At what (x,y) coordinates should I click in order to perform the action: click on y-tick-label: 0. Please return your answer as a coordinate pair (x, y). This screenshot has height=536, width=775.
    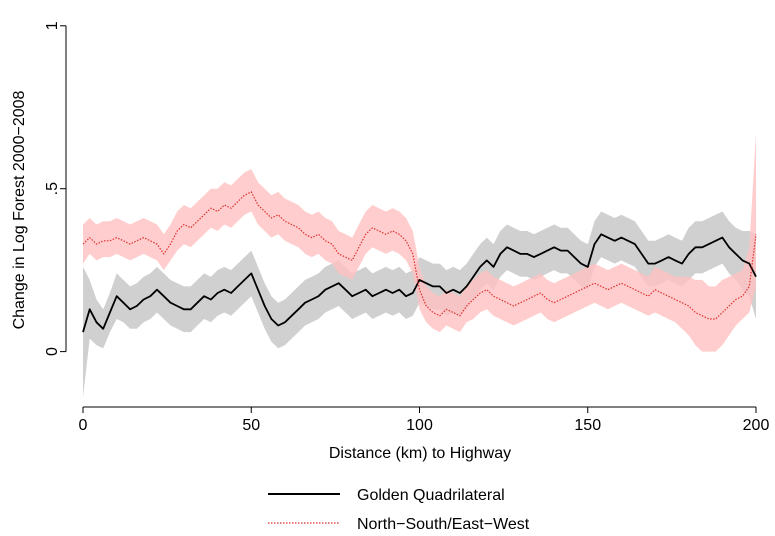
    Looking at the image, I should click on (52, 351).